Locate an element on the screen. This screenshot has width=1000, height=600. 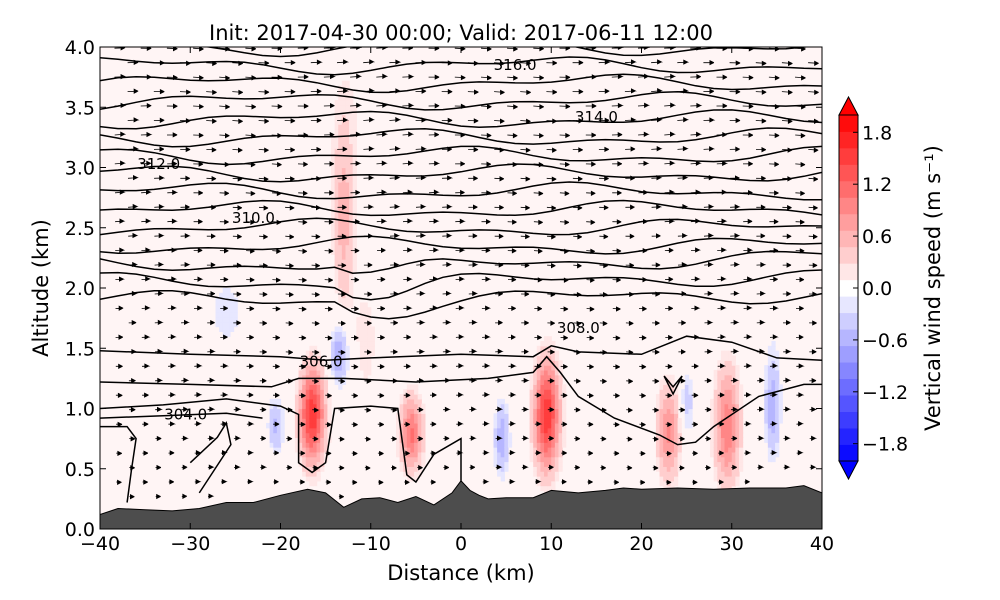
colorbar-extend-bottom is located at coordinates (848, 470).